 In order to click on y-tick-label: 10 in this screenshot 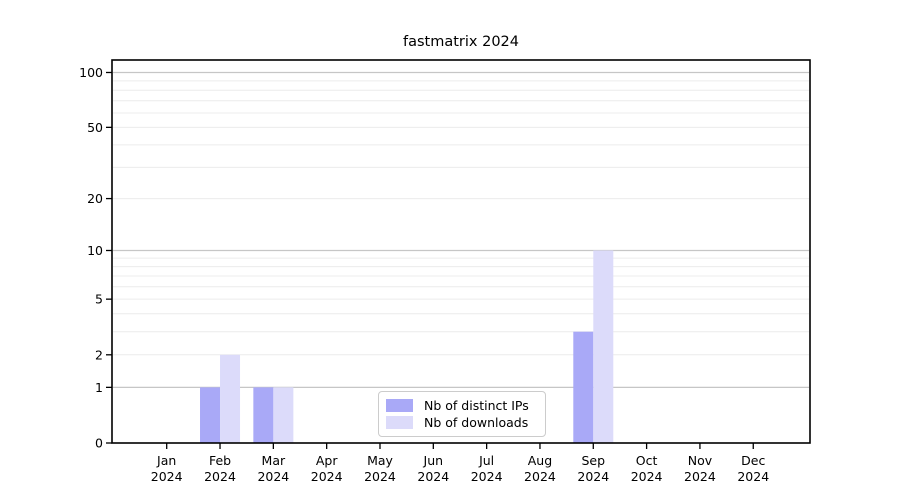, I will do `click(95, 250)`.